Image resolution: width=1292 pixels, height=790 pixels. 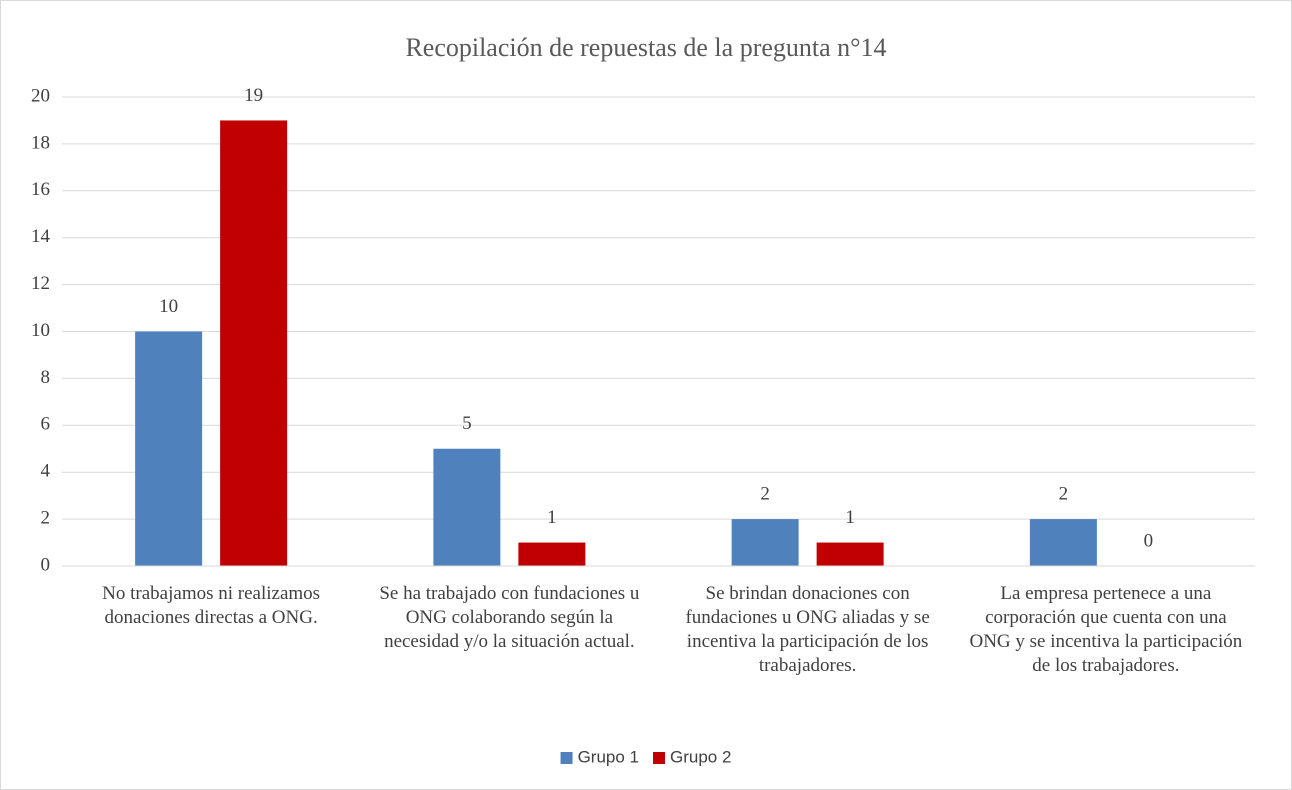 I want to click on y-tick-label: 2, so click(x=46, y=517).